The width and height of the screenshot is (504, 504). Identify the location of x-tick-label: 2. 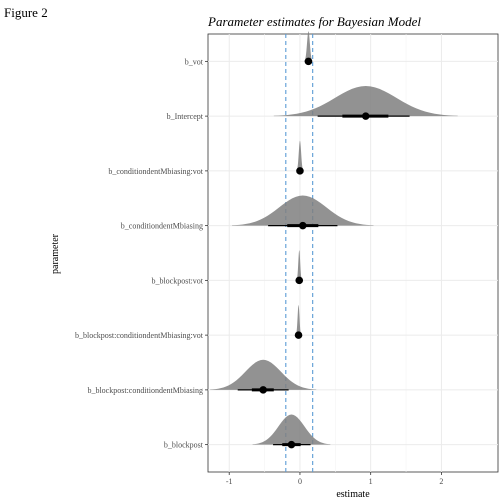
(441, 481).